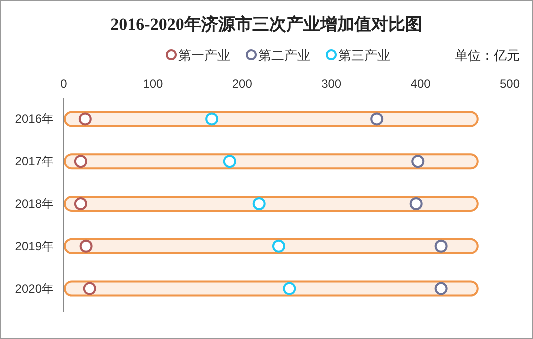 The width and height of the screenshot is (533, 339). What do you see at coordinates (34, 246) in the screenshot?
I see `y-tick-label: 2019年` at bounding box center [34, 246].